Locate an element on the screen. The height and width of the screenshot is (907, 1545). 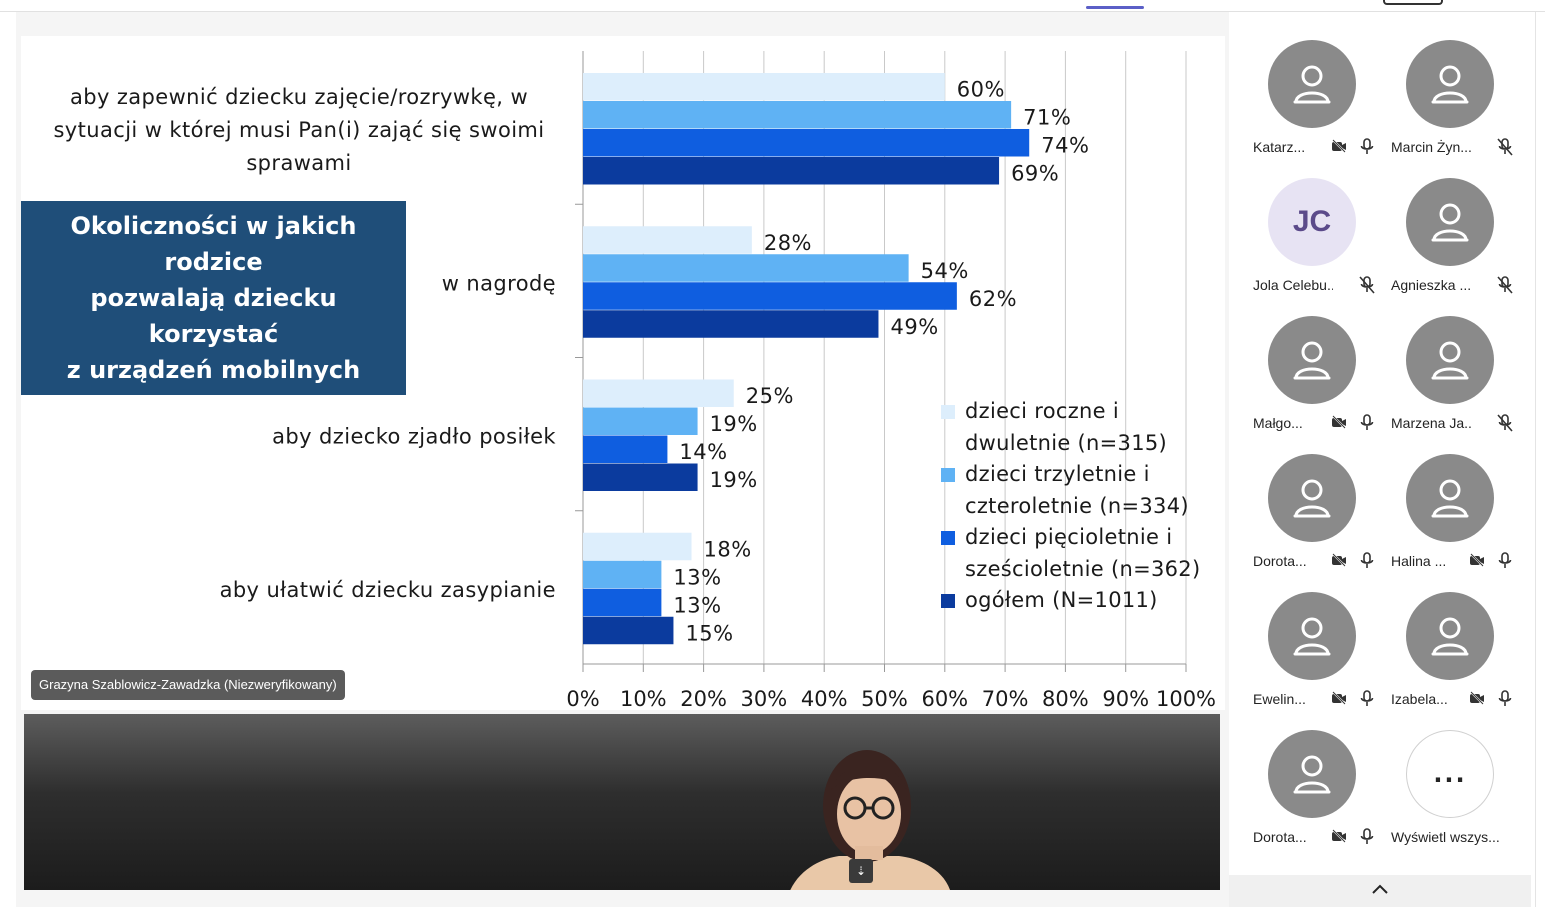
bar-value-label: 49% is located at coordinates (914, 327).